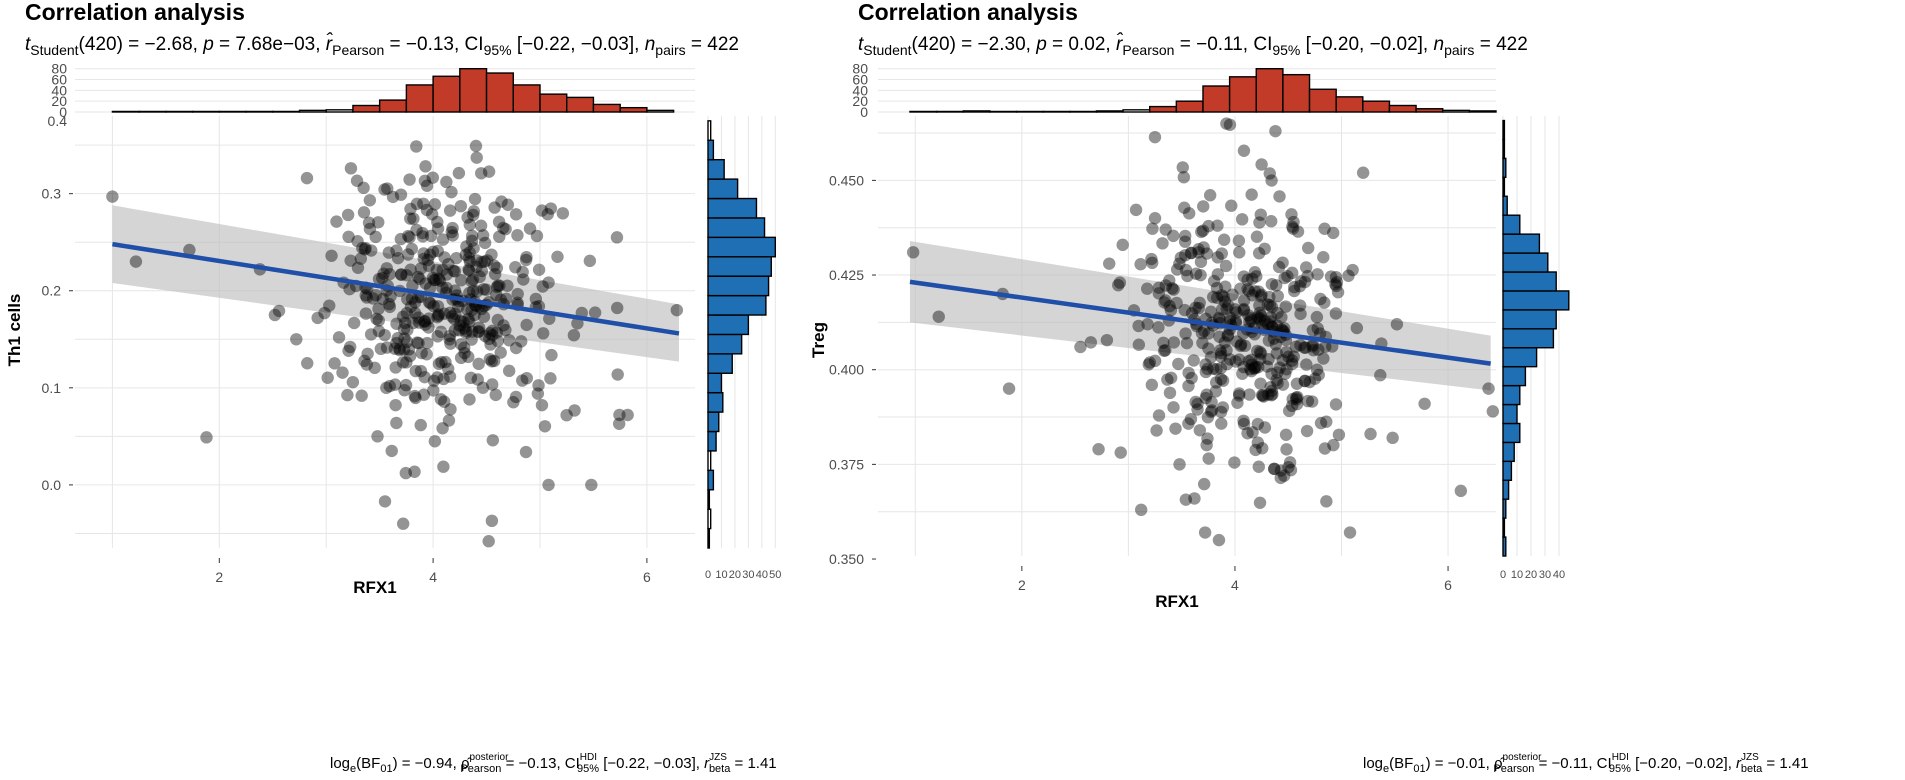 The image size is (1905, 780). Describe the element at coordinates (52, 388) in the screenshot. I see `y-tick-label: 0.1` at that location.